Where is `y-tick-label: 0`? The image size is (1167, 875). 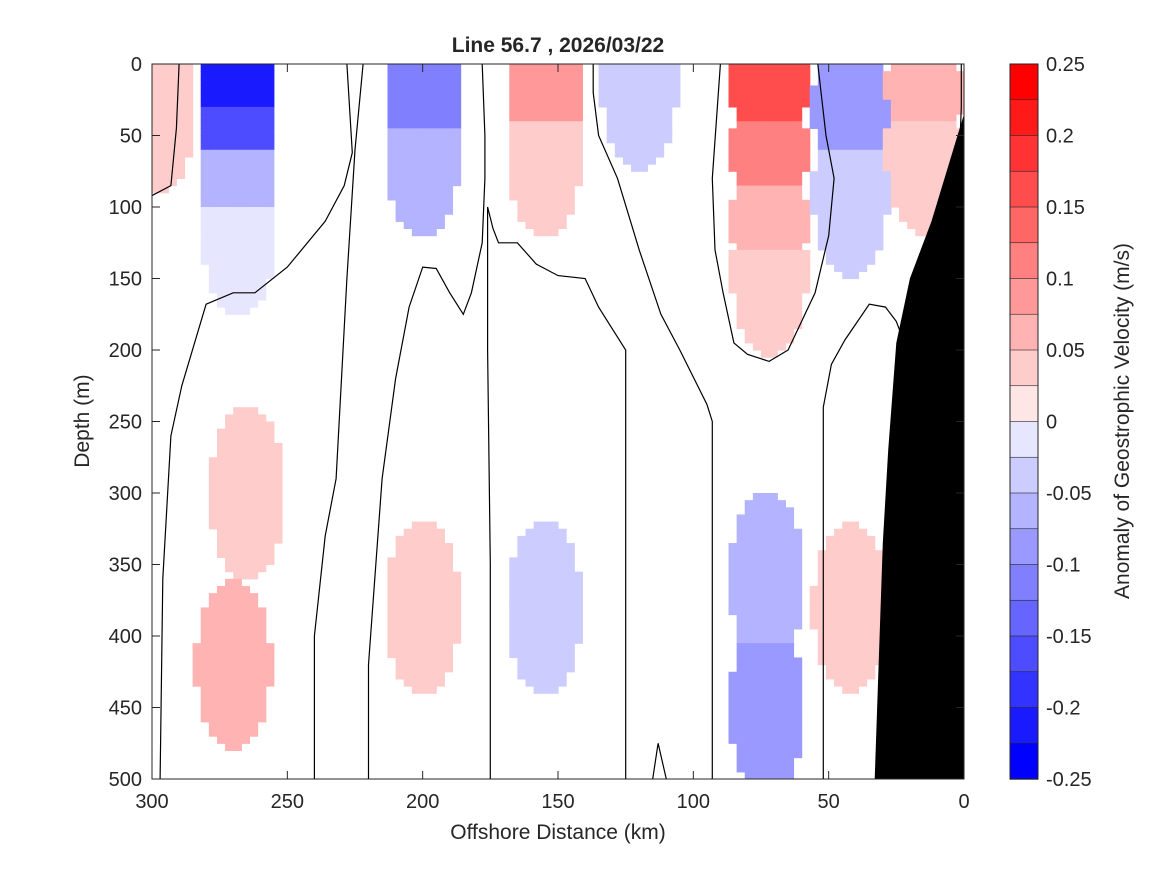 y-tick-label: 0 is located at coordinates (136, 65).